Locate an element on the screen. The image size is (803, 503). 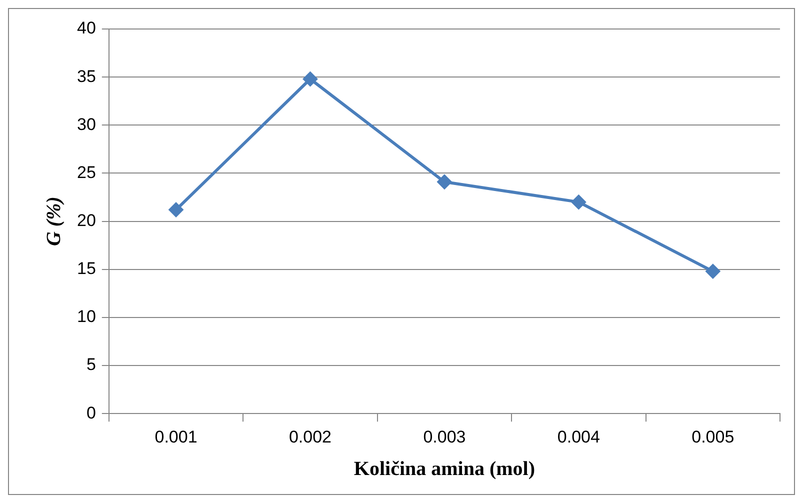
y-tick-label: 10 is located at coordinates (86, 316).